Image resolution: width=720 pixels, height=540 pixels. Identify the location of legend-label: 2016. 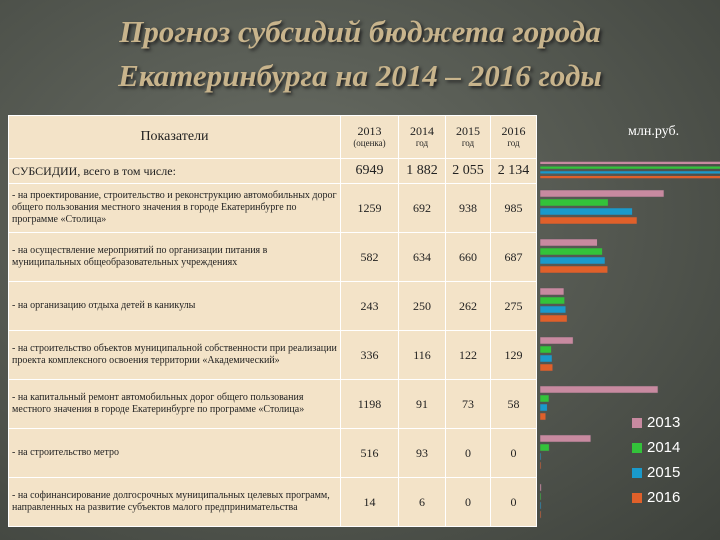
(663, 497).